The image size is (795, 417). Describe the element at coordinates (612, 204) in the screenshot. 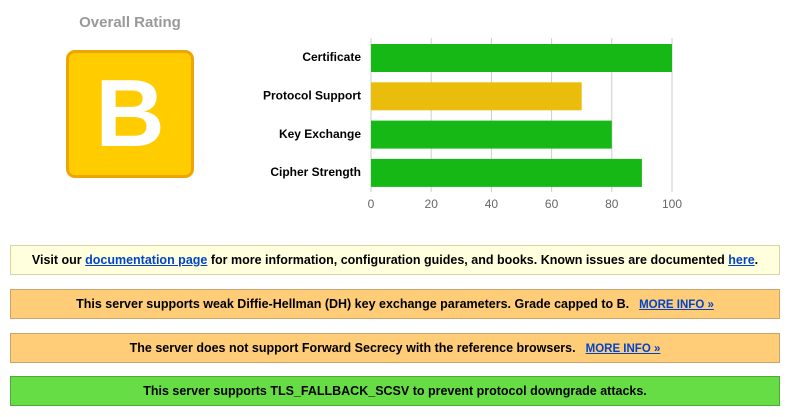

I see `x-tick-label: 80` at that location.